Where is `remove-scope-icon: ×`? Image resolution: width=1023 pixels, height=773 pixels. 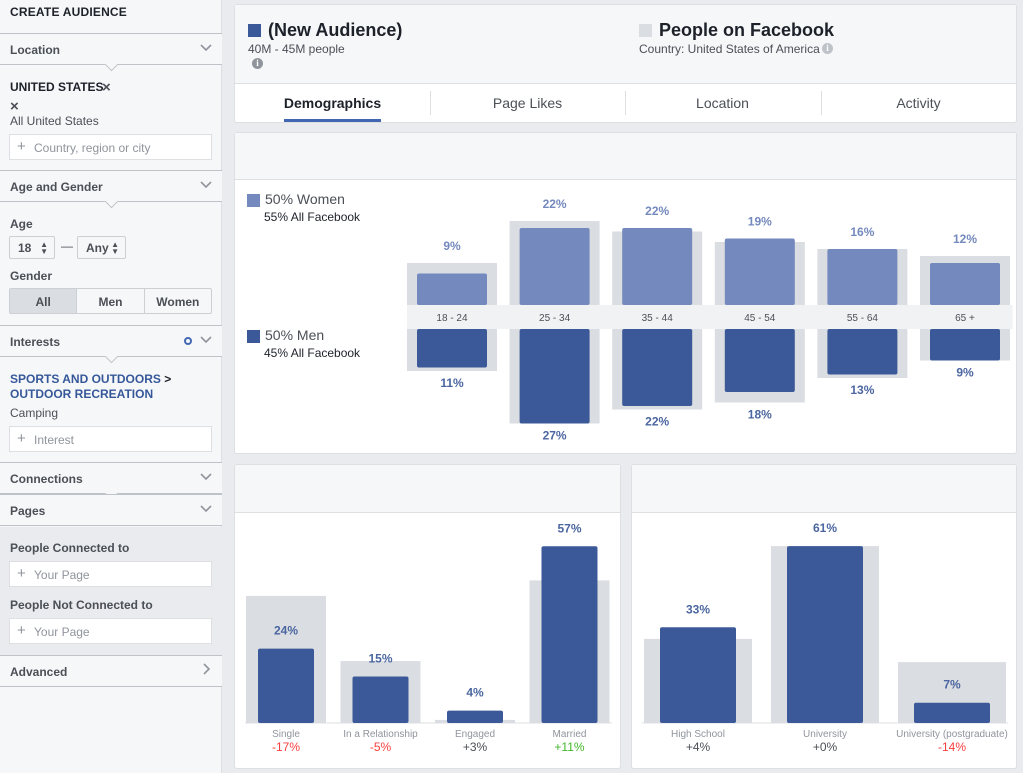 remove-scope-icon: × is located at coordinates (14, 106).